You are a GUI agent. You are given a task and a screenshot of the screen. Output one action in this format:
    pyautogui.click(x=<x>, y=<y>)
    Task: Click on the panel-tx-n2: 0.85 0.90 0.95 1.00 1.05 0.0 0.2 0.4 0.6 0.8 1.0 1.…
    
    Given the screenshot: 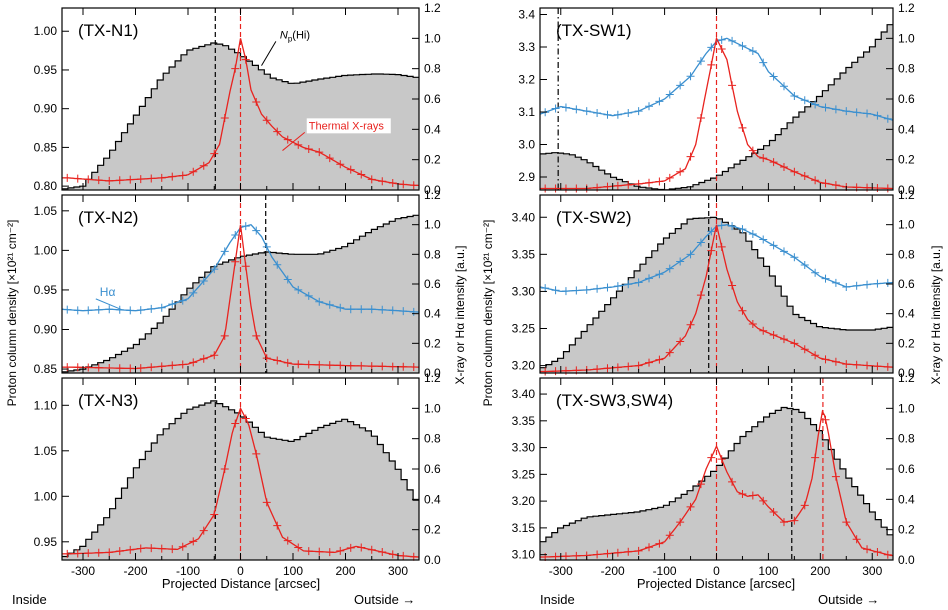 What is the action you would take?
    pyautogui.click(x=237, y=284)
    